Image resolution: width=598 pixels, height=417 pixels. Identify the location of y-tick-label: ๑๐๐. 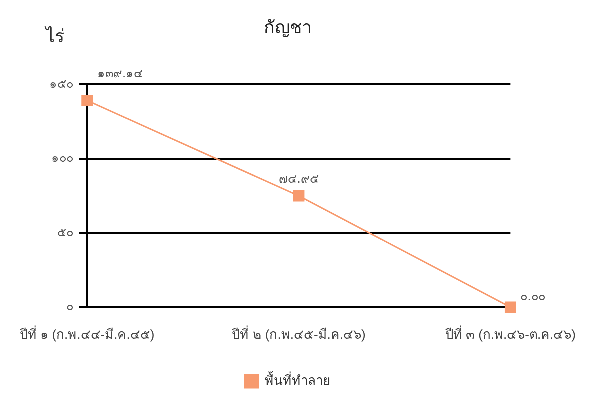
(62, 158).